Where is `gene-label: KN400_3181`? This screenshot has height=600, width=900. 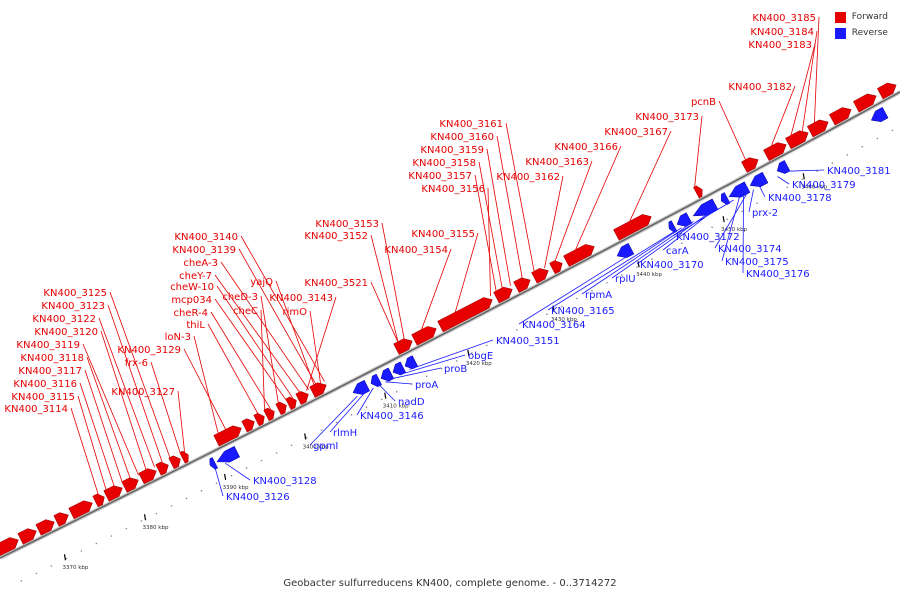 gene-label: KN400_3181 is located at coordinates (859, 171).